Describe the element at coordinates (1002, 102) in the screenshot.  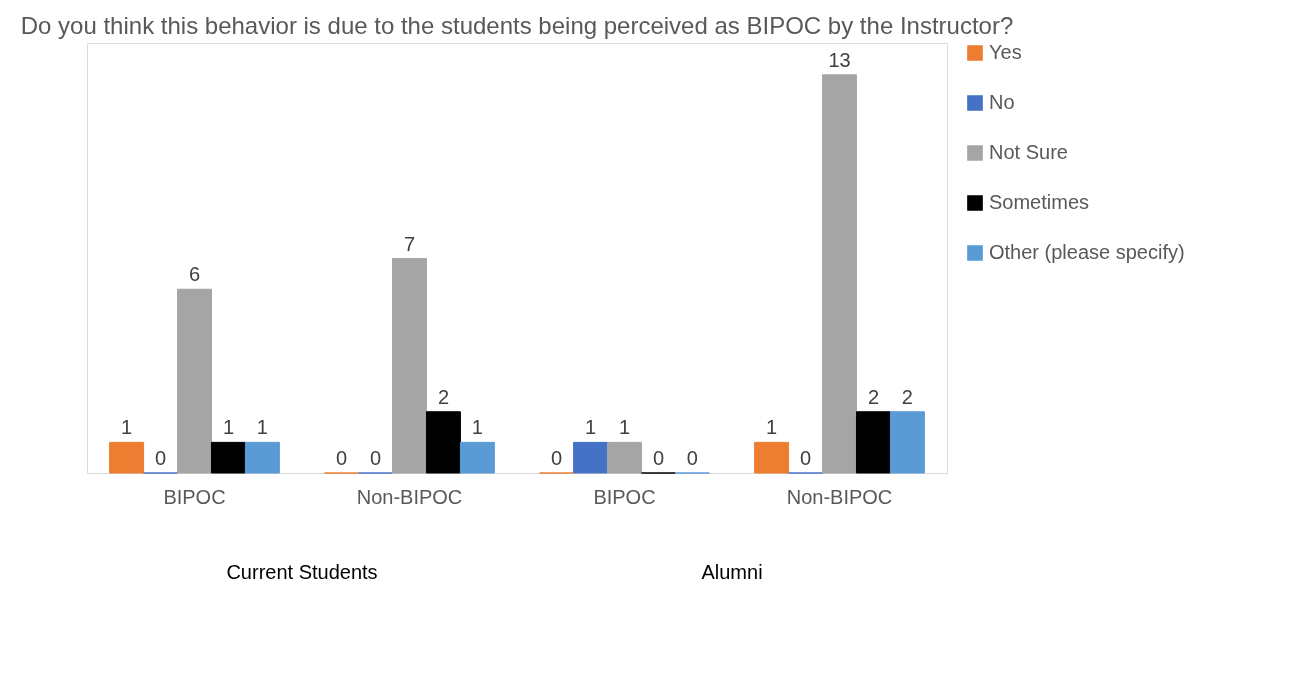
I see `legend-label: No` at that location.